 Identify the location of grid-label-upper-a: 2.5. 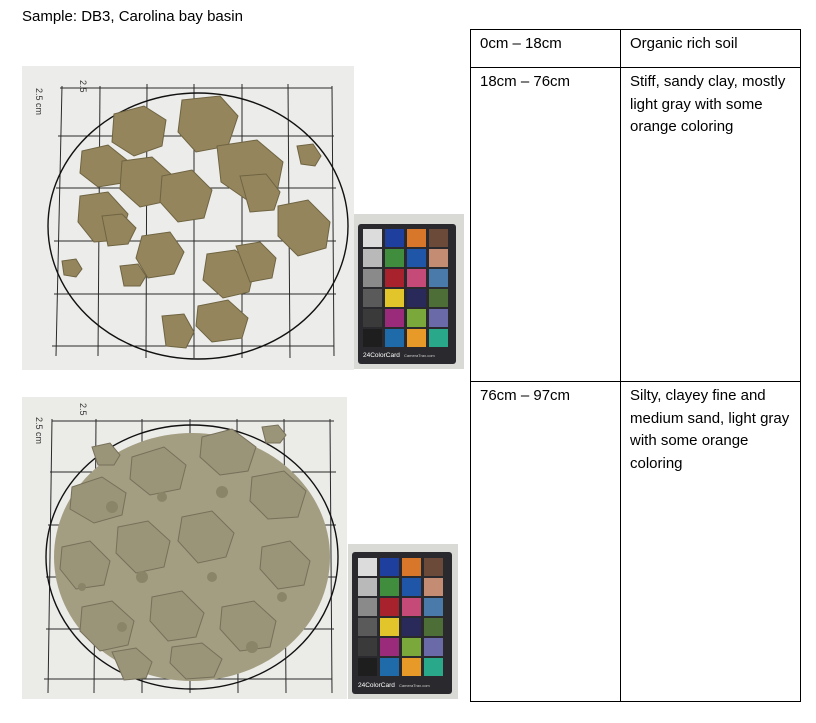
(83, 86).